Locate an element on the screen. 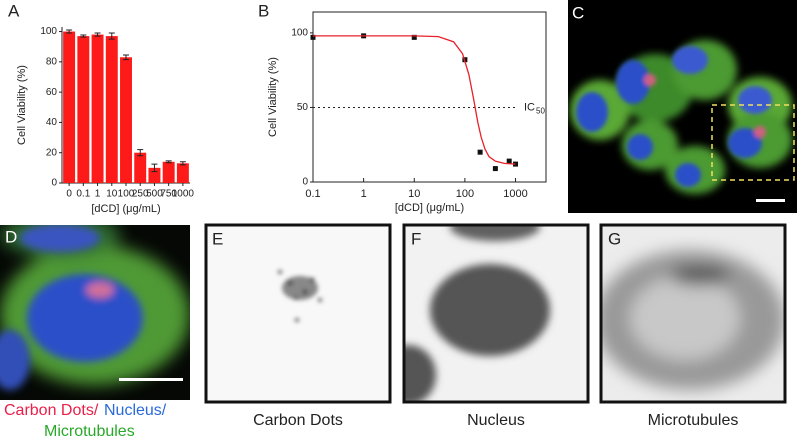  micrograph-e is located at coordinates (298, 313).